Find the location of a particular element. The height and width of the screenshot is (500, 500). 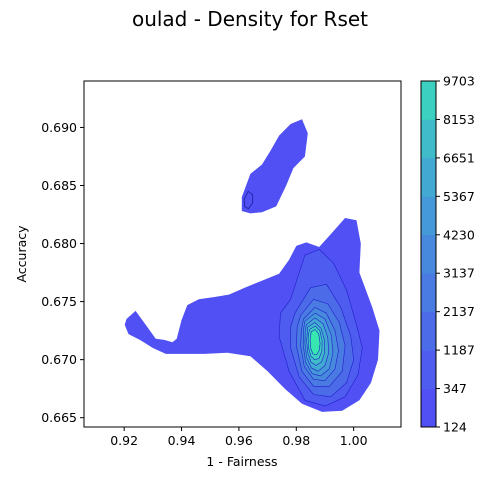

x-tick-label: 0.92 is located at coordinates (124, 440).